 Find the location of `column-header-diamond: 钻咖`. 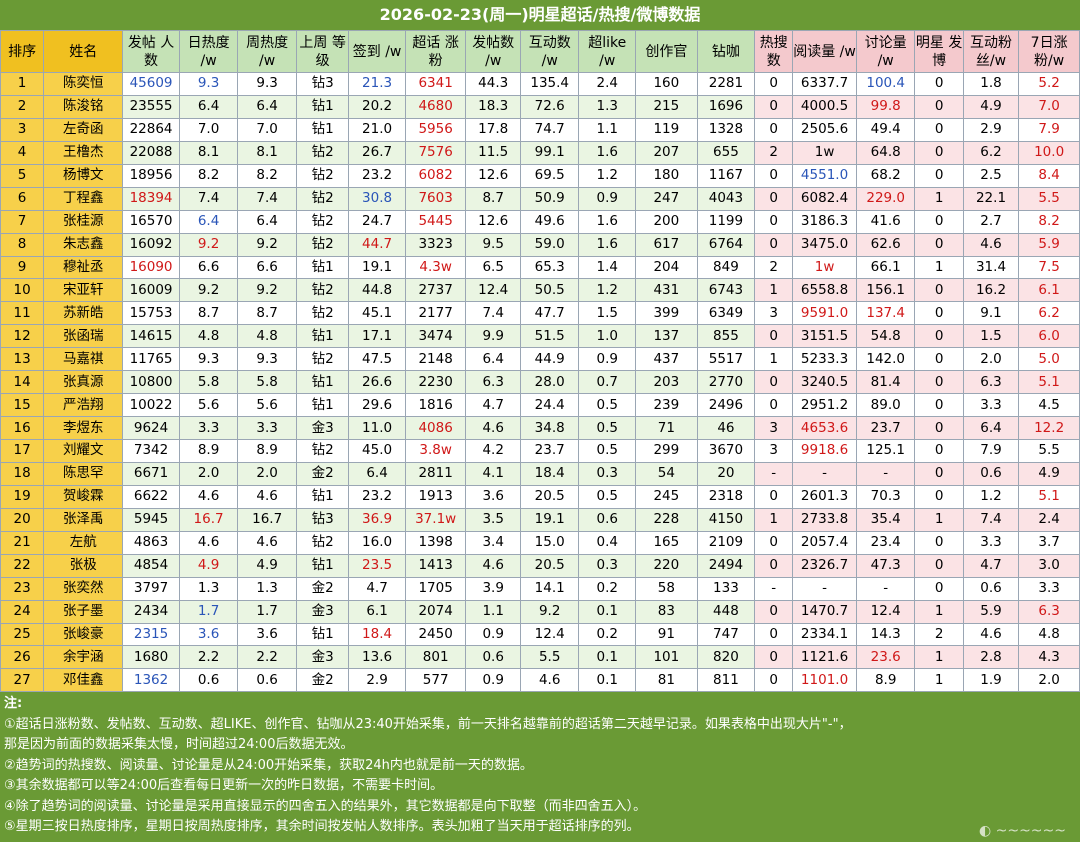

column-header-diamond: 钻咖 is located at coordinates (726, 51).